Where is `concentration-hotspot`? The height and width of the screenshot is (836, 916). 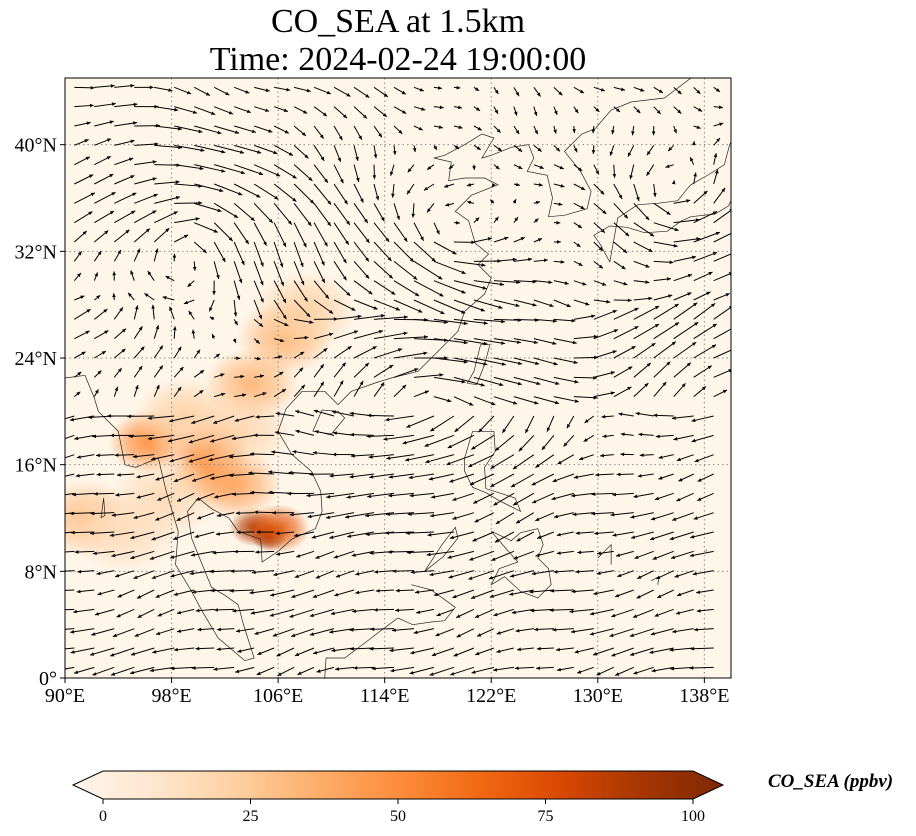 concentration-hotspot is located at coordinates (238, 431).